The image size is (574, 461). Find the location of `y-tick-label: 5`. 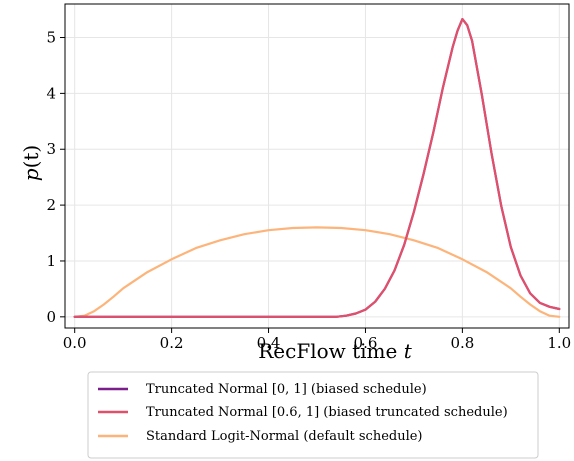

y-tick-label: 5 is located at coordinates (51, 38).